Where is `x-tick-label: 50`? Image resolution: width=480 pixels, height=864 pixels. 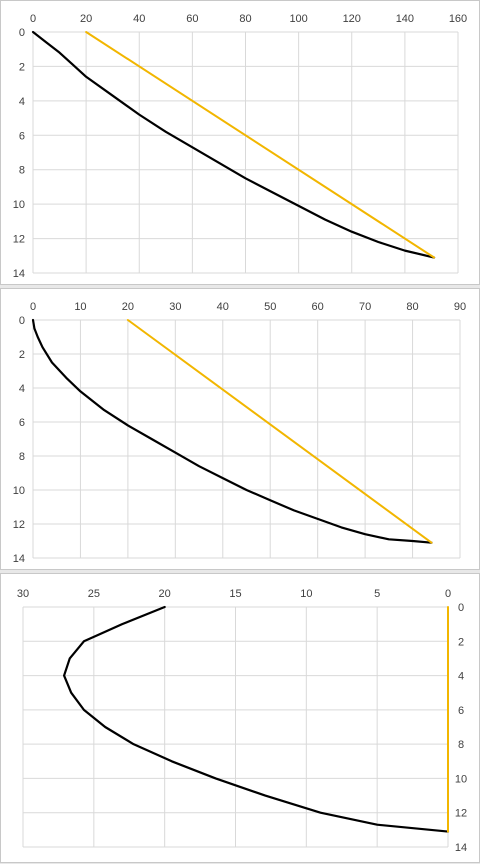 x-tick-label: 50 is located at coordinates (270, 307).